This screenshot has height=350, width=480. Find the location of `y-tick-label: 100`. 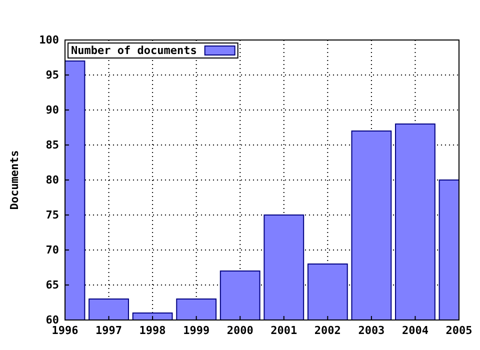

y-tick-label: 100 is located at coordinates (49, 40).